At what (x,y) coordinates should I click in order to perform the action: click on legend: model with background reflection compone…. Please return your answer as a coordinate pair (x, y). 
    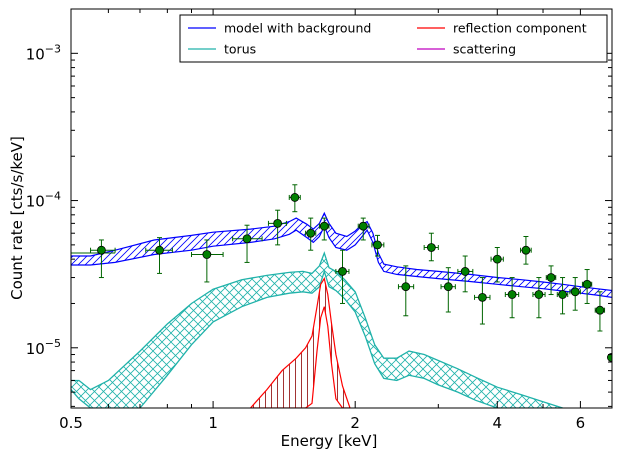
    Looking at the image, I should click on (393, 38).